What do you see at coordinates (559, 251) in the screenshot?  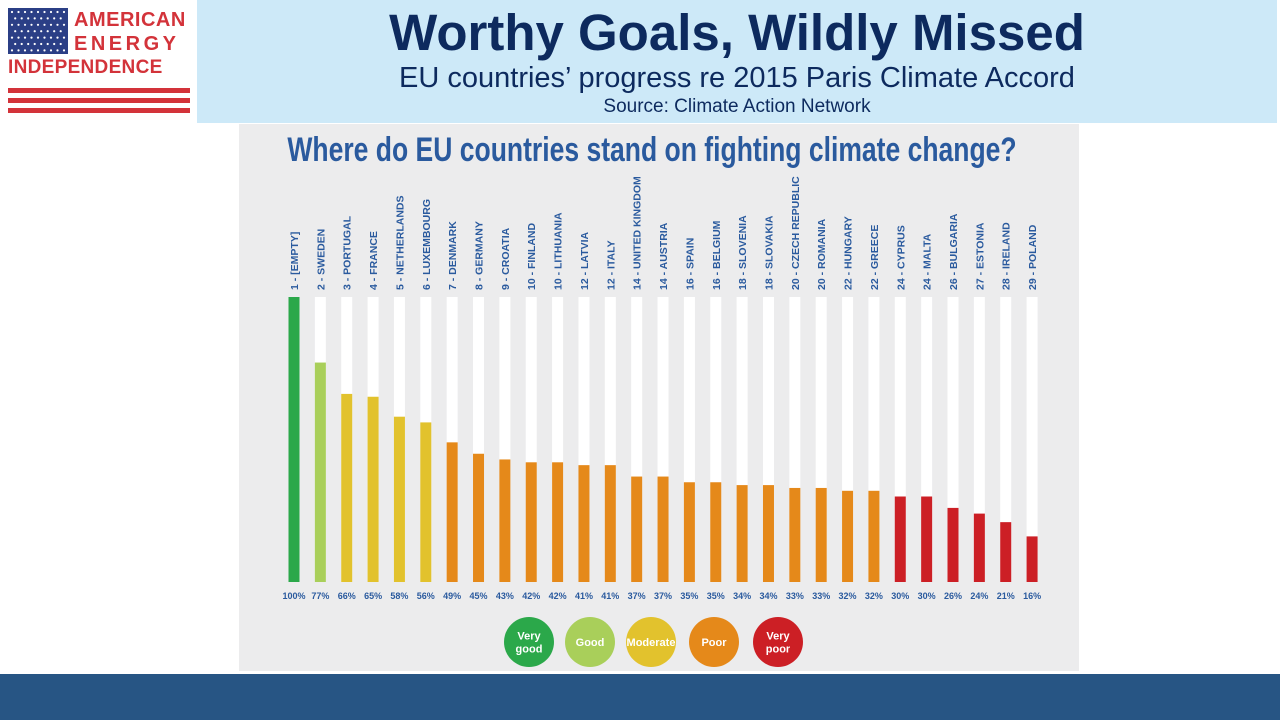 I see `category-label: 10 - LITHUANIA` at bounding box center [559, 251].